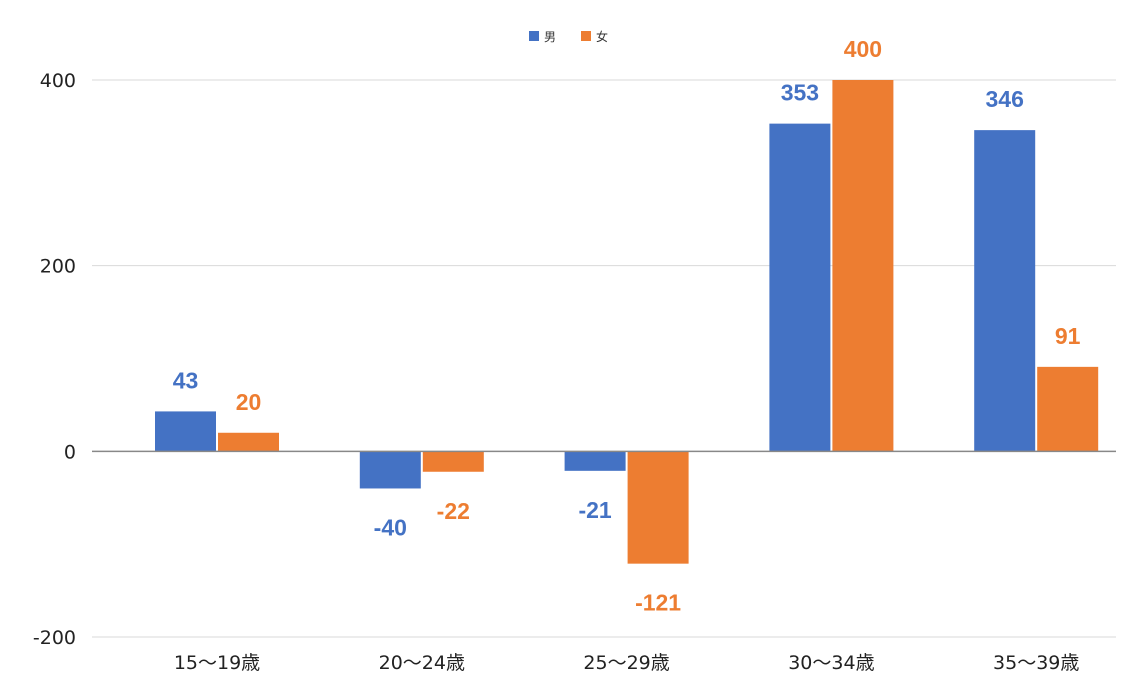  What do you see at coordinates (863, 49) in the screenshot?
I see `data-label: 400` at bounding box center [863, 49].